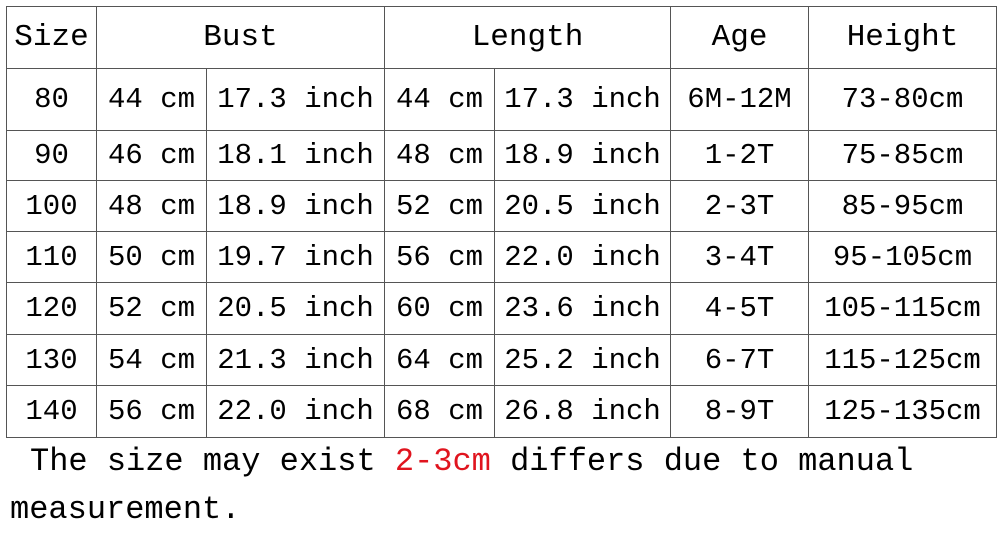 The image size is (1000, 534). I want to click on table-cell: 115-125cm, so click(903, 360).